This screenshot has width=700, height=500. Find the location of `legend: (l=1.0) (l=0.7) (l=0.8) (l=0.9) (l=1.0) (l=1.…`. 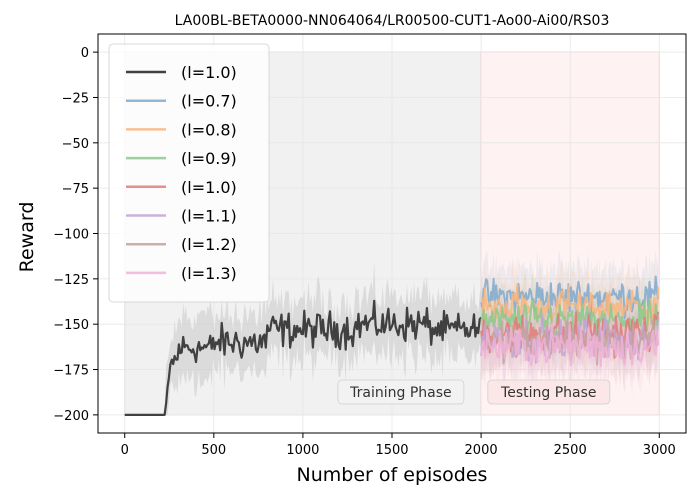

legend: (l=1.0) (l=0.7) (l=0.8) (l=0.9) (l=1.0) (l=1.… is located at coordinates (189, 173).